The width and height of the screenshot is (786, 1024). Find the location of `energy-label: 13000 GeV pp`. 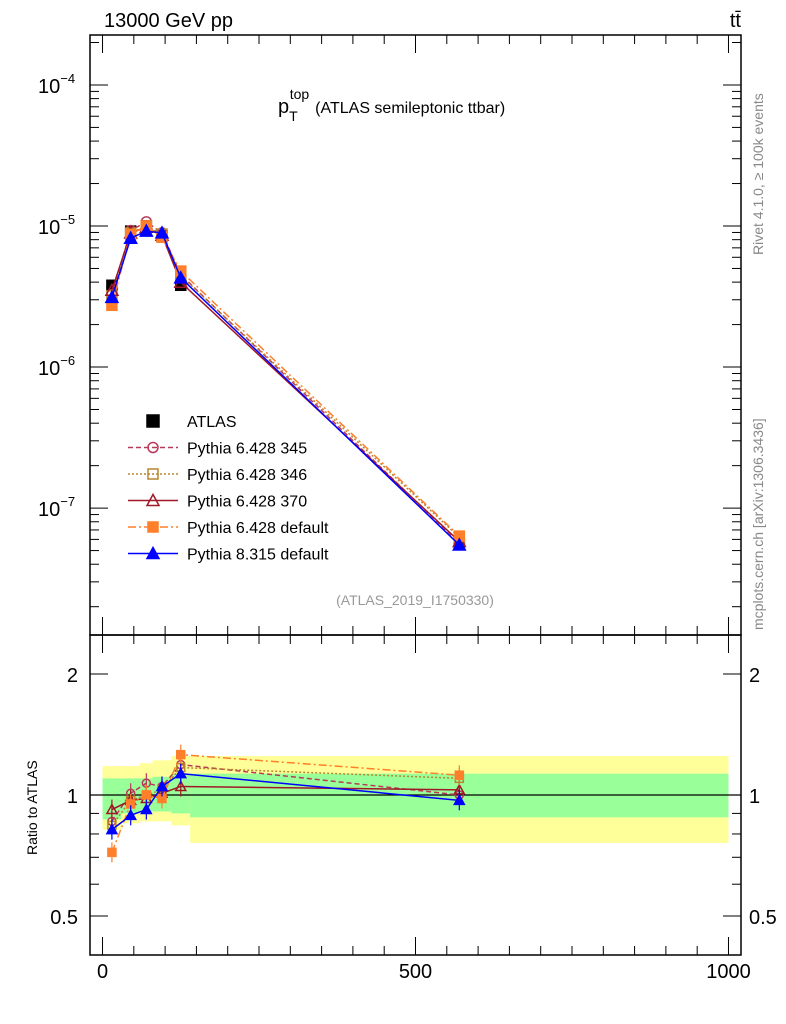

energy-label: 13000 GeV pp is located at coordinates (168, 21).